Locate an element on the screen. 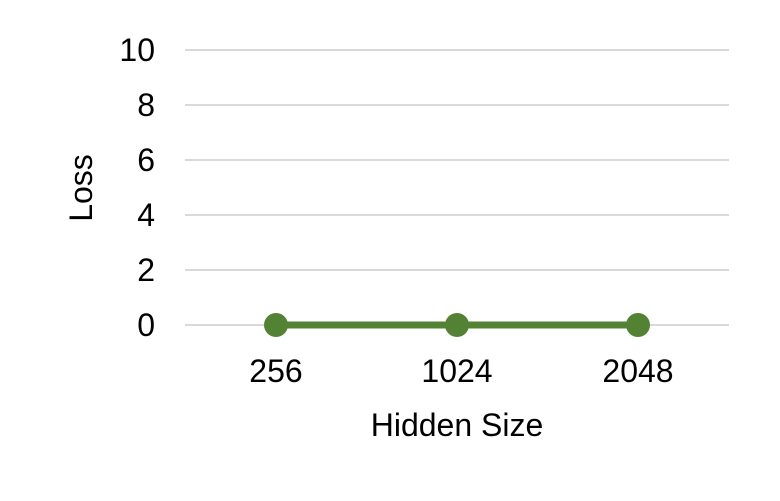 This screenshot has width=780, height=501. y-tick-label-0: 0 is located at coordinates (146, 325).